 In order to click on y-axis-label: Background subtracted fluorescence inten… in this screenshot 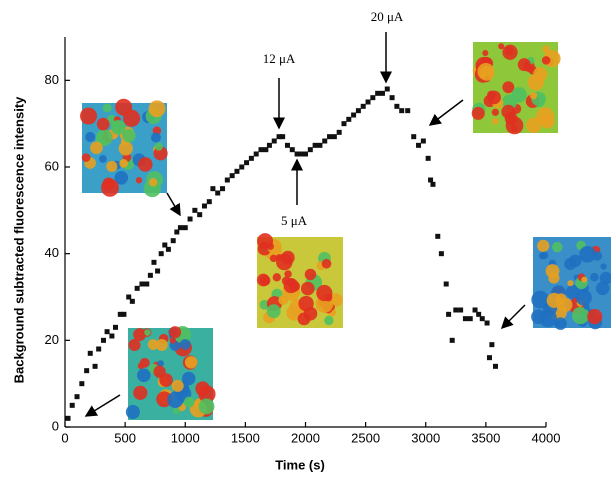, I will do `click(18, 240)`.